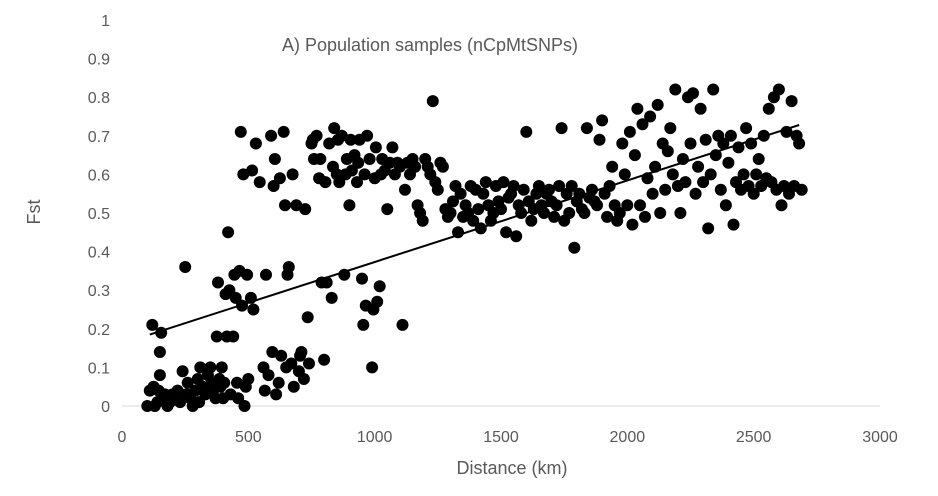 The width and height of the screenshot is (938, 496). I want to click on y-tick-label: 0.5, so click(99, 214).